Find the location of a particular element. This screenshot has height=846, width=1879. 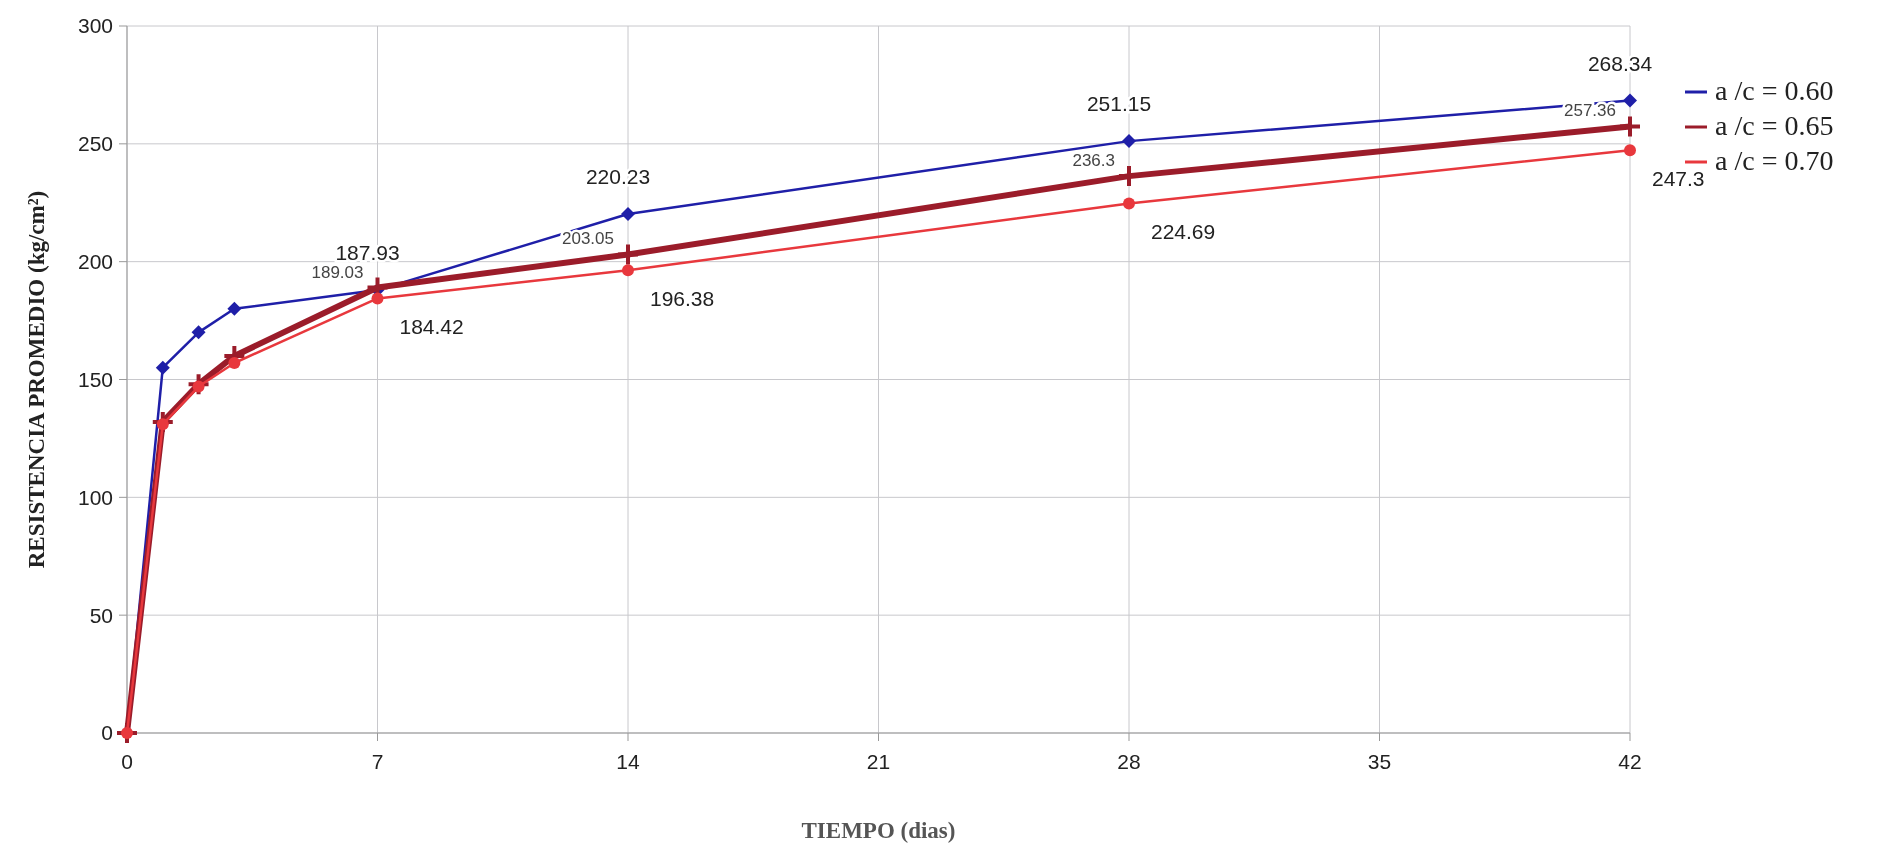

data-label: 187.93 is located at coordinates (367, 253).